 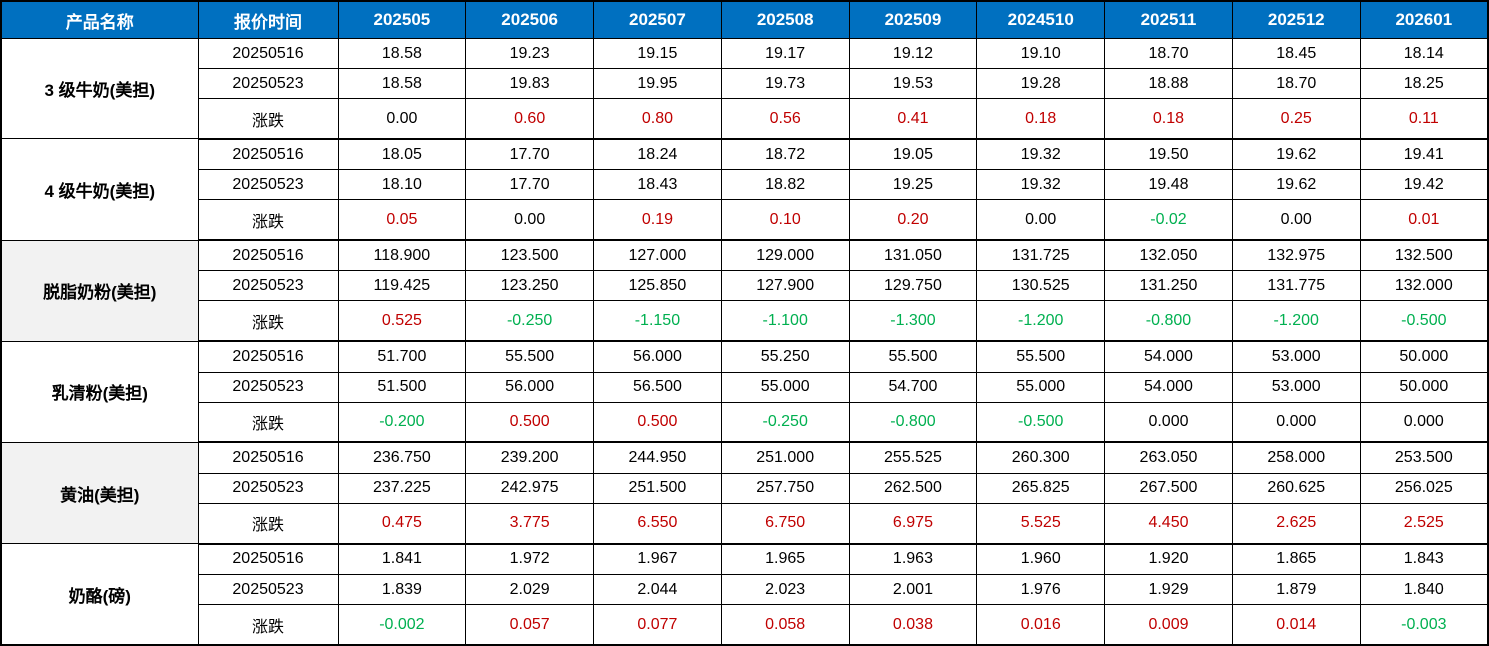 What do you see at coordinates (402, 625) in the screenshot?
I see `change-value-cell: -0.002` at bounding box center [402, 625].